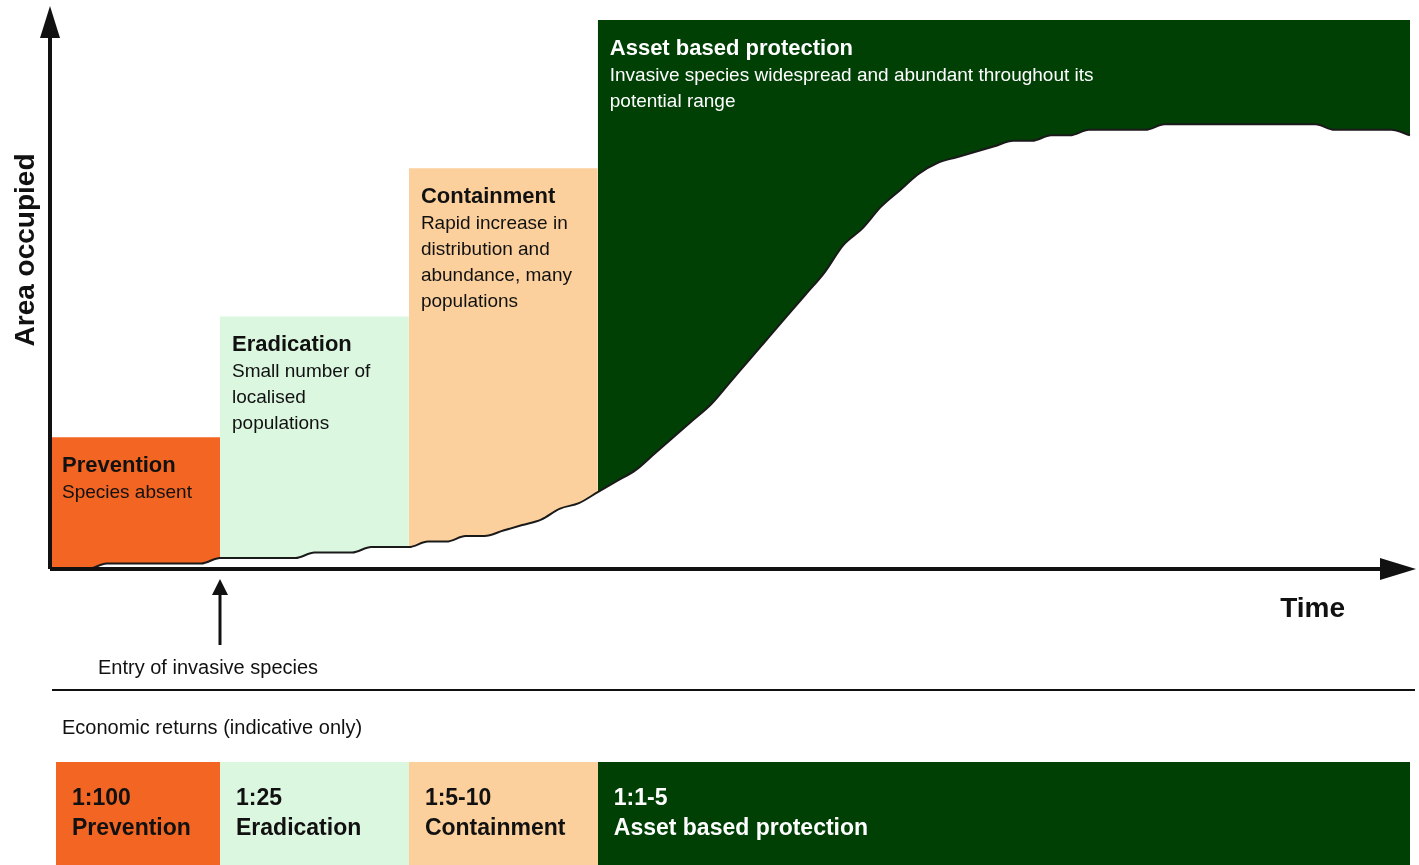 This screenshot has width=1419, height=865. Describe the element at coordinates (127, 492) in the screenshot. I see `annotation: Species absent` at that location.